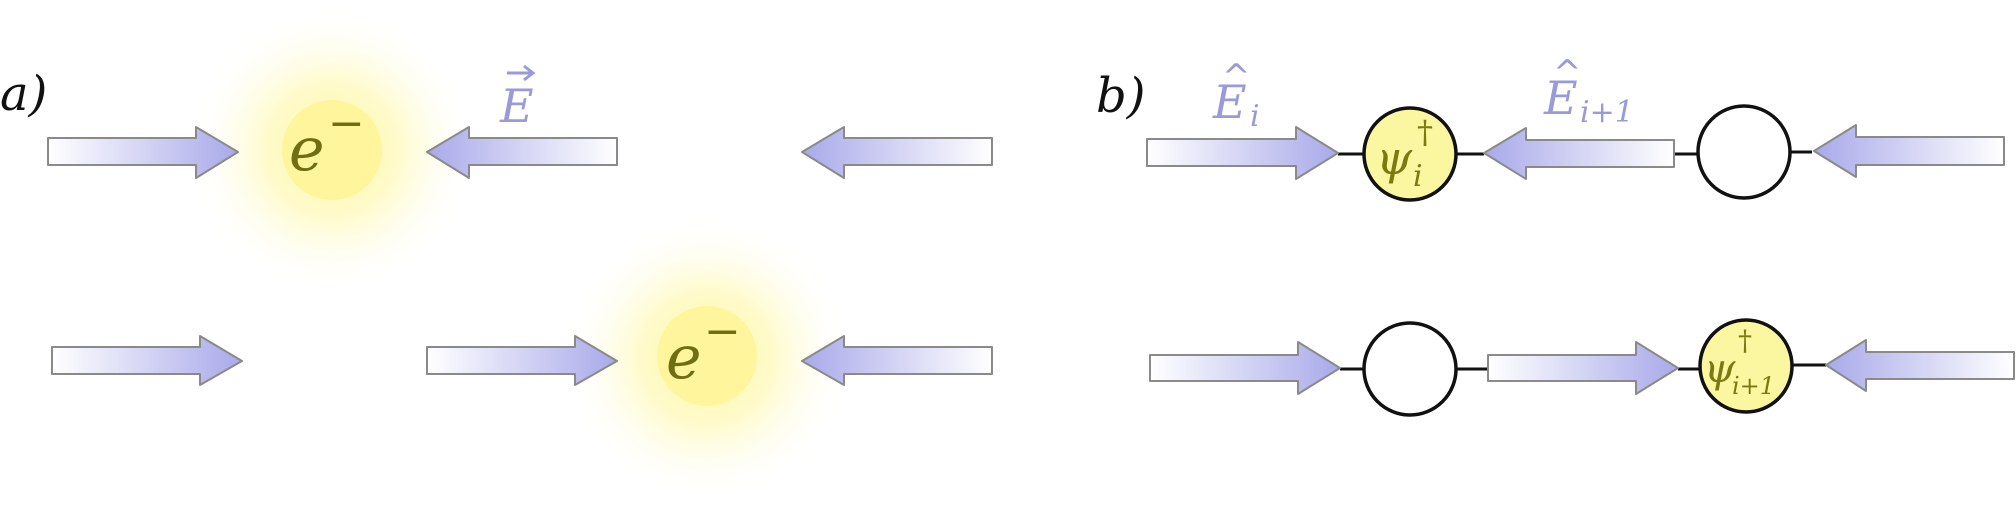  I want to click on field-label-i-symbol: E, so click(1229, 102).